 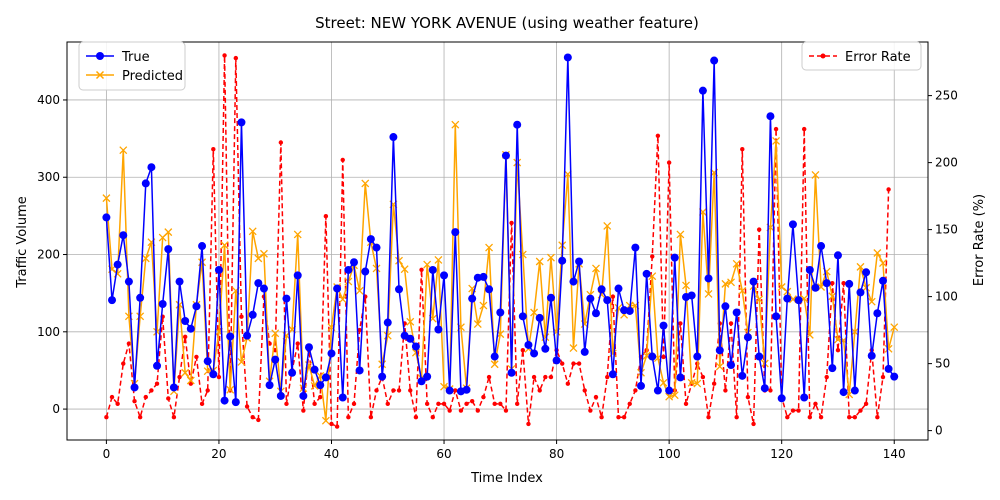 What do you see at coordinates (48, 332) in the screenshot?
I see `y-tick-label: 100` at bounding box center [48, 332].